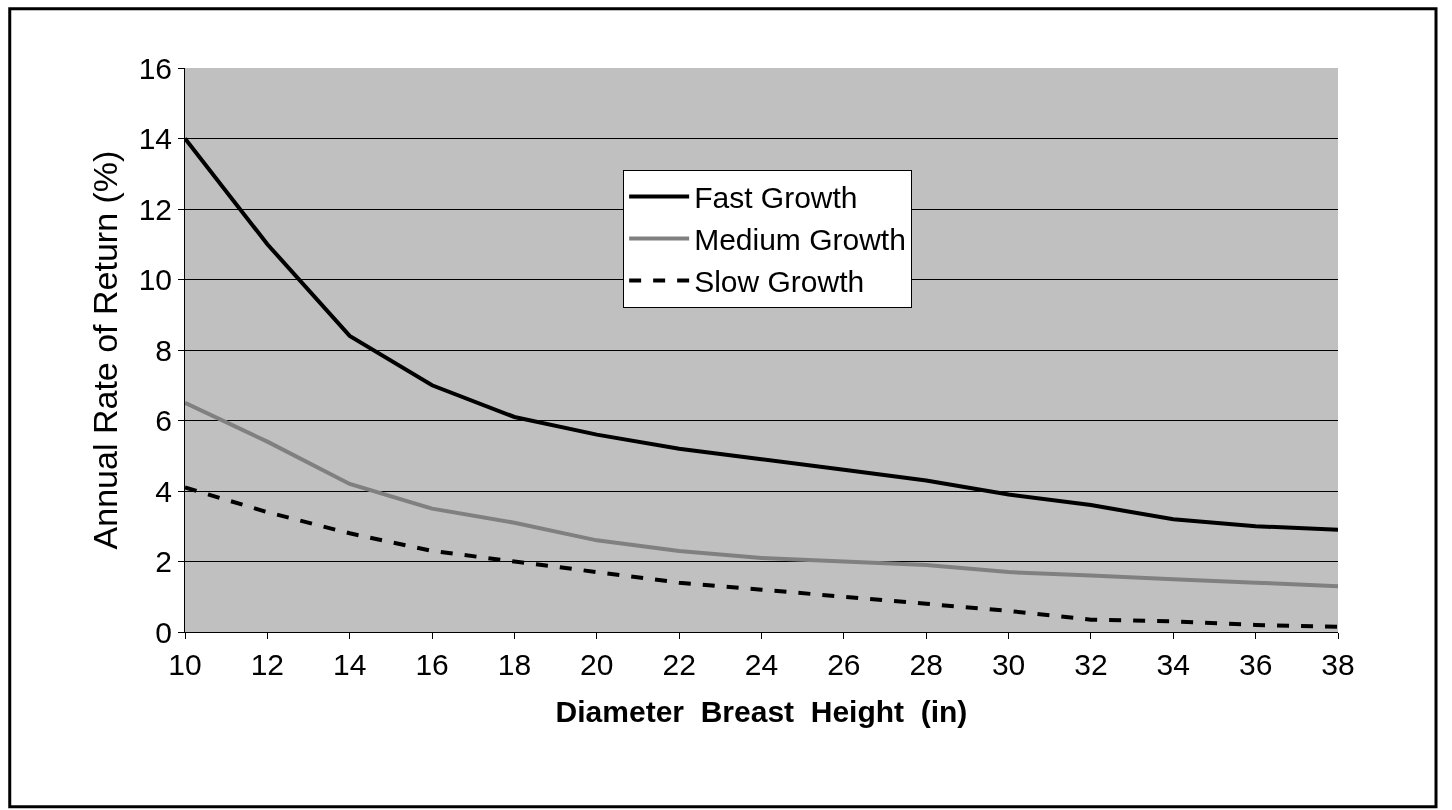 The image size is (1452, 810). What do you see at coordinates (163, 632) in the screenshot?
I see `y-tick-label: 0` at bounding box center [163, 632].